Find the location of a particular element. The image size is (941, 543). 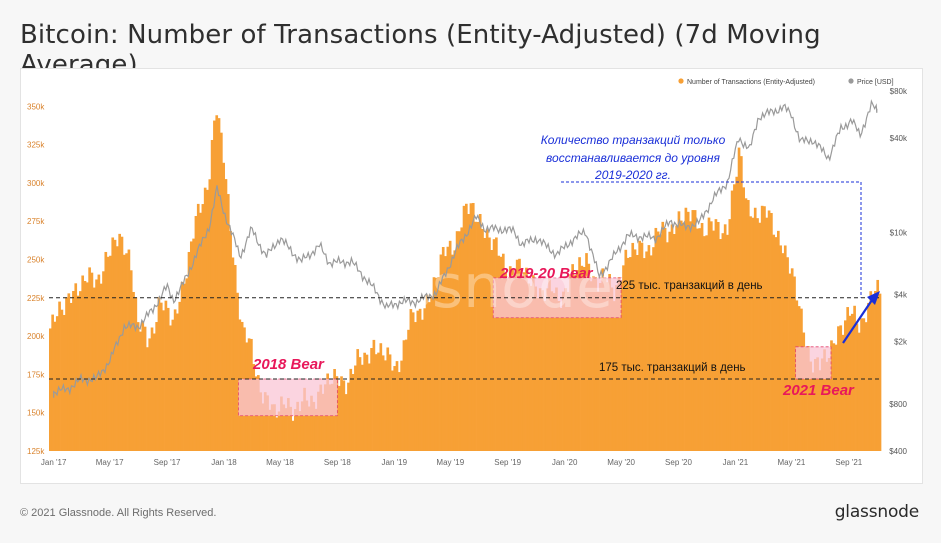

y-right-tick-label: $400 is located at coordinates (898, 451).